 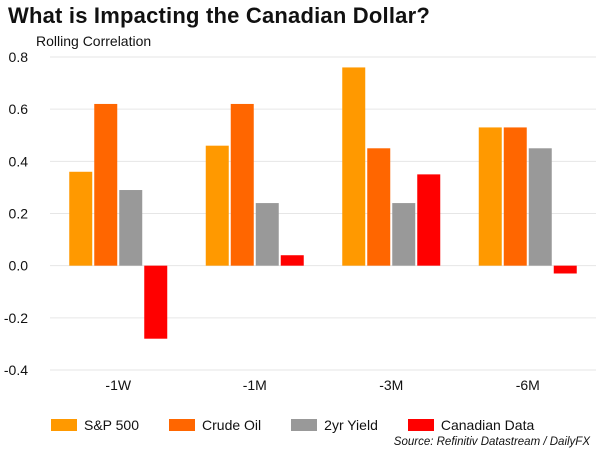 I want to click on legend-item: S&P 500, so click(x=95, y=425).